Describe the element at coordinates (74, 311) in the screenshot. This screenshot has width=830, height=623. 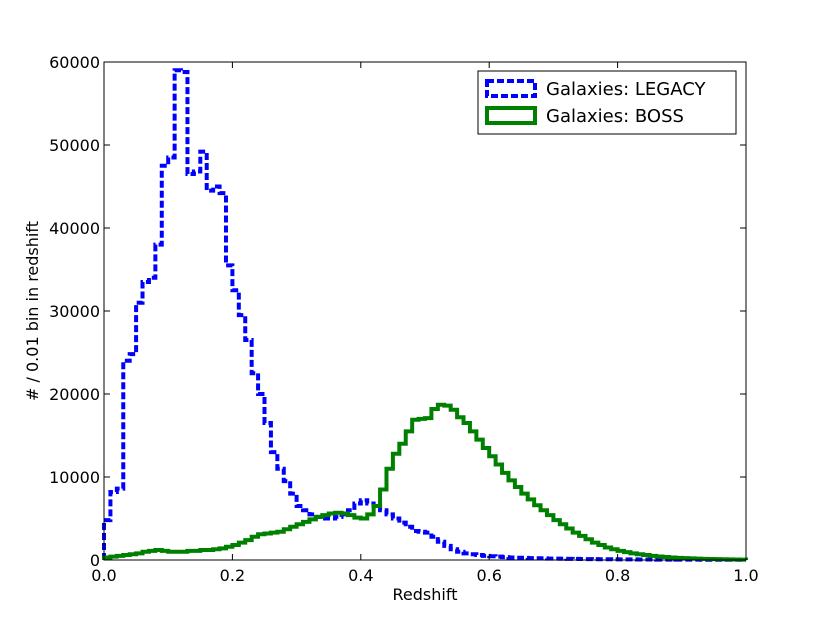
I see `y-tick-label: 30000` at that location.